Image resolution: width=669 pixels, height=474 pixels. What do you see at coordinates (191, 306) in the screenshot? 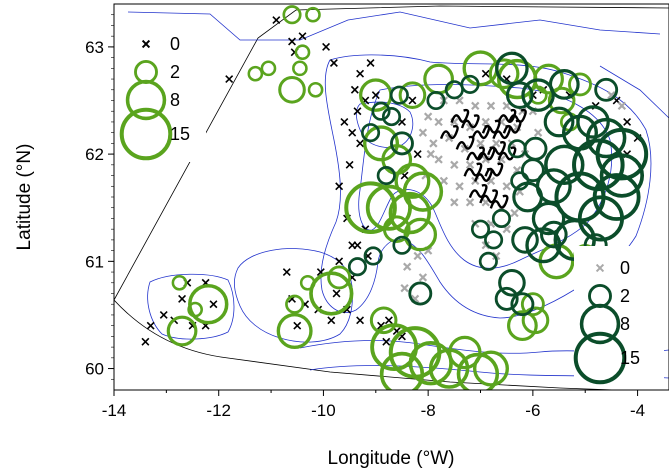
I see `contour-bank-small` at bounding box center [191, 306].